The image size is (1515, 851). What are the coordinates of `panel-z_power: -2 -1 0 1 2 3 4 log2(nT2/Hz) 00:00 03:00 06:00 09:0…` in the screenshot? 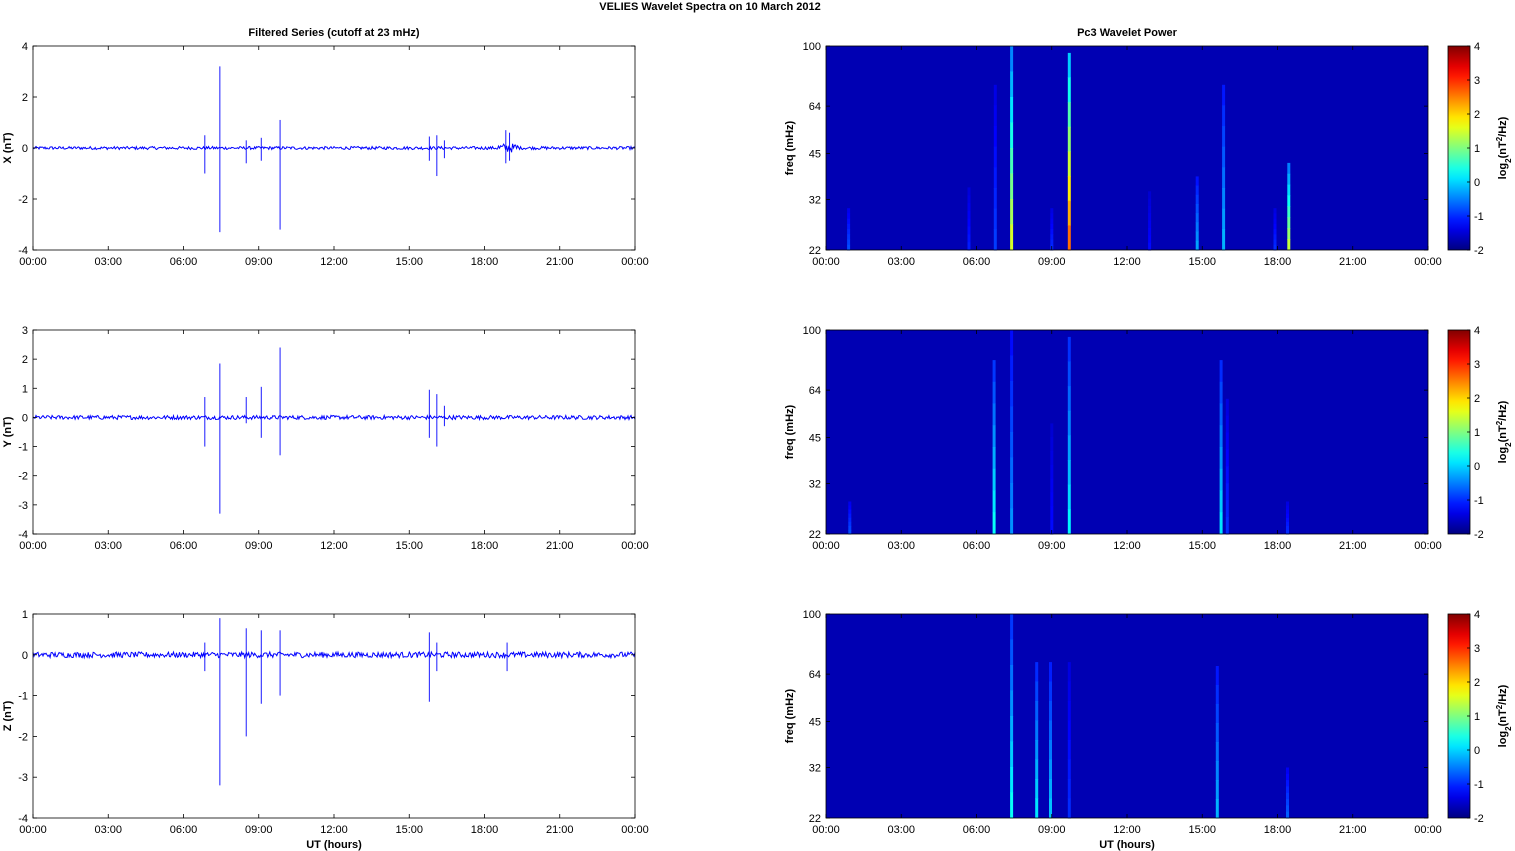 It's located at (1148, 730).